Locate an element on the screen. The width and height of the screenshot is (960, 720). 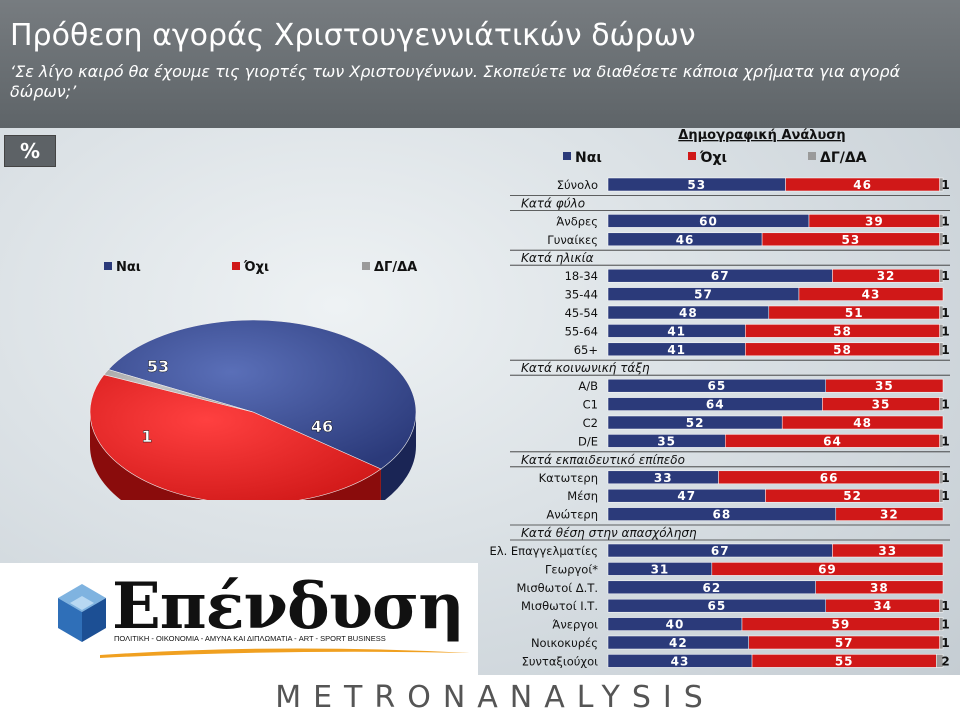
bar-data-label: 2 is located at coordinates (945, 661).